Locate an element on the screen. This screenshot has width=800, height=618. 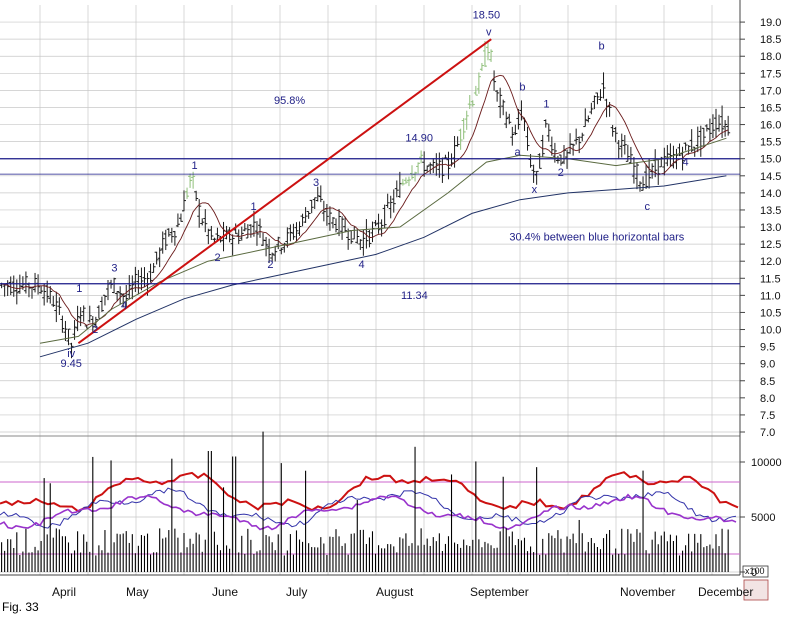
price-tick-label: 10.5 is located at coordinates (770, 313).